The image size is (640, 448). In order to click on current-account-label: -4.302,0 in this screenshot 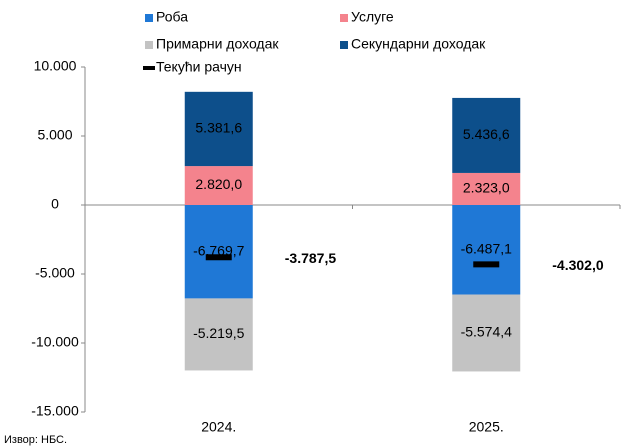, I will do `click(578, 265)`.